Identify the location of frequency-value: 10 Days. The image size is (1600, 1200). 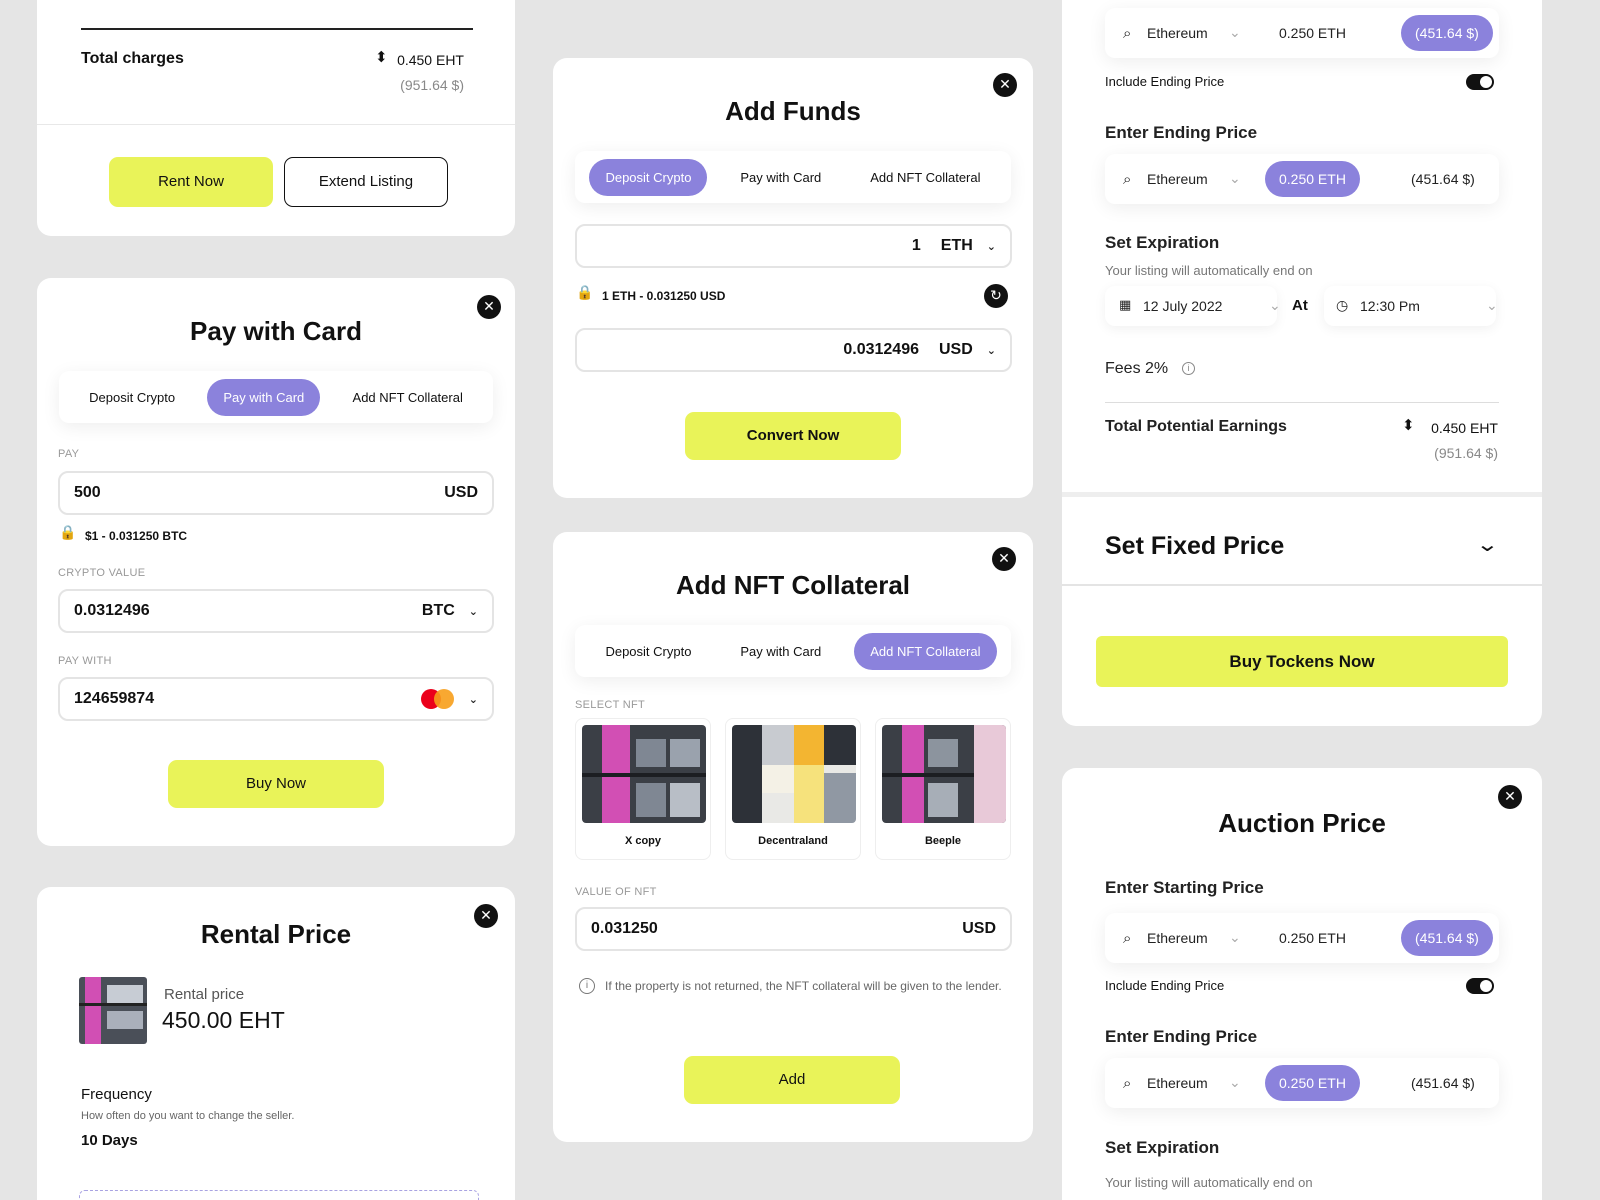
(109, 1140).